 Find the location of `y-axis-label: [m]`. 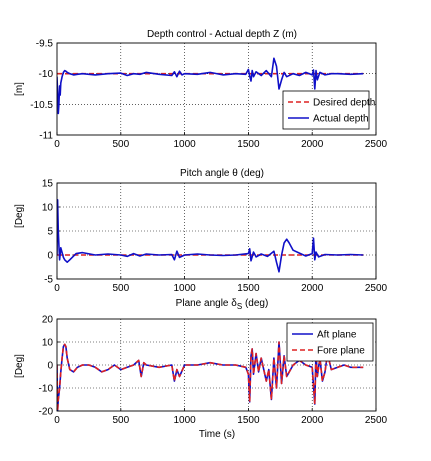

y-axis-label: [m] is located at coordinates (19, 89).